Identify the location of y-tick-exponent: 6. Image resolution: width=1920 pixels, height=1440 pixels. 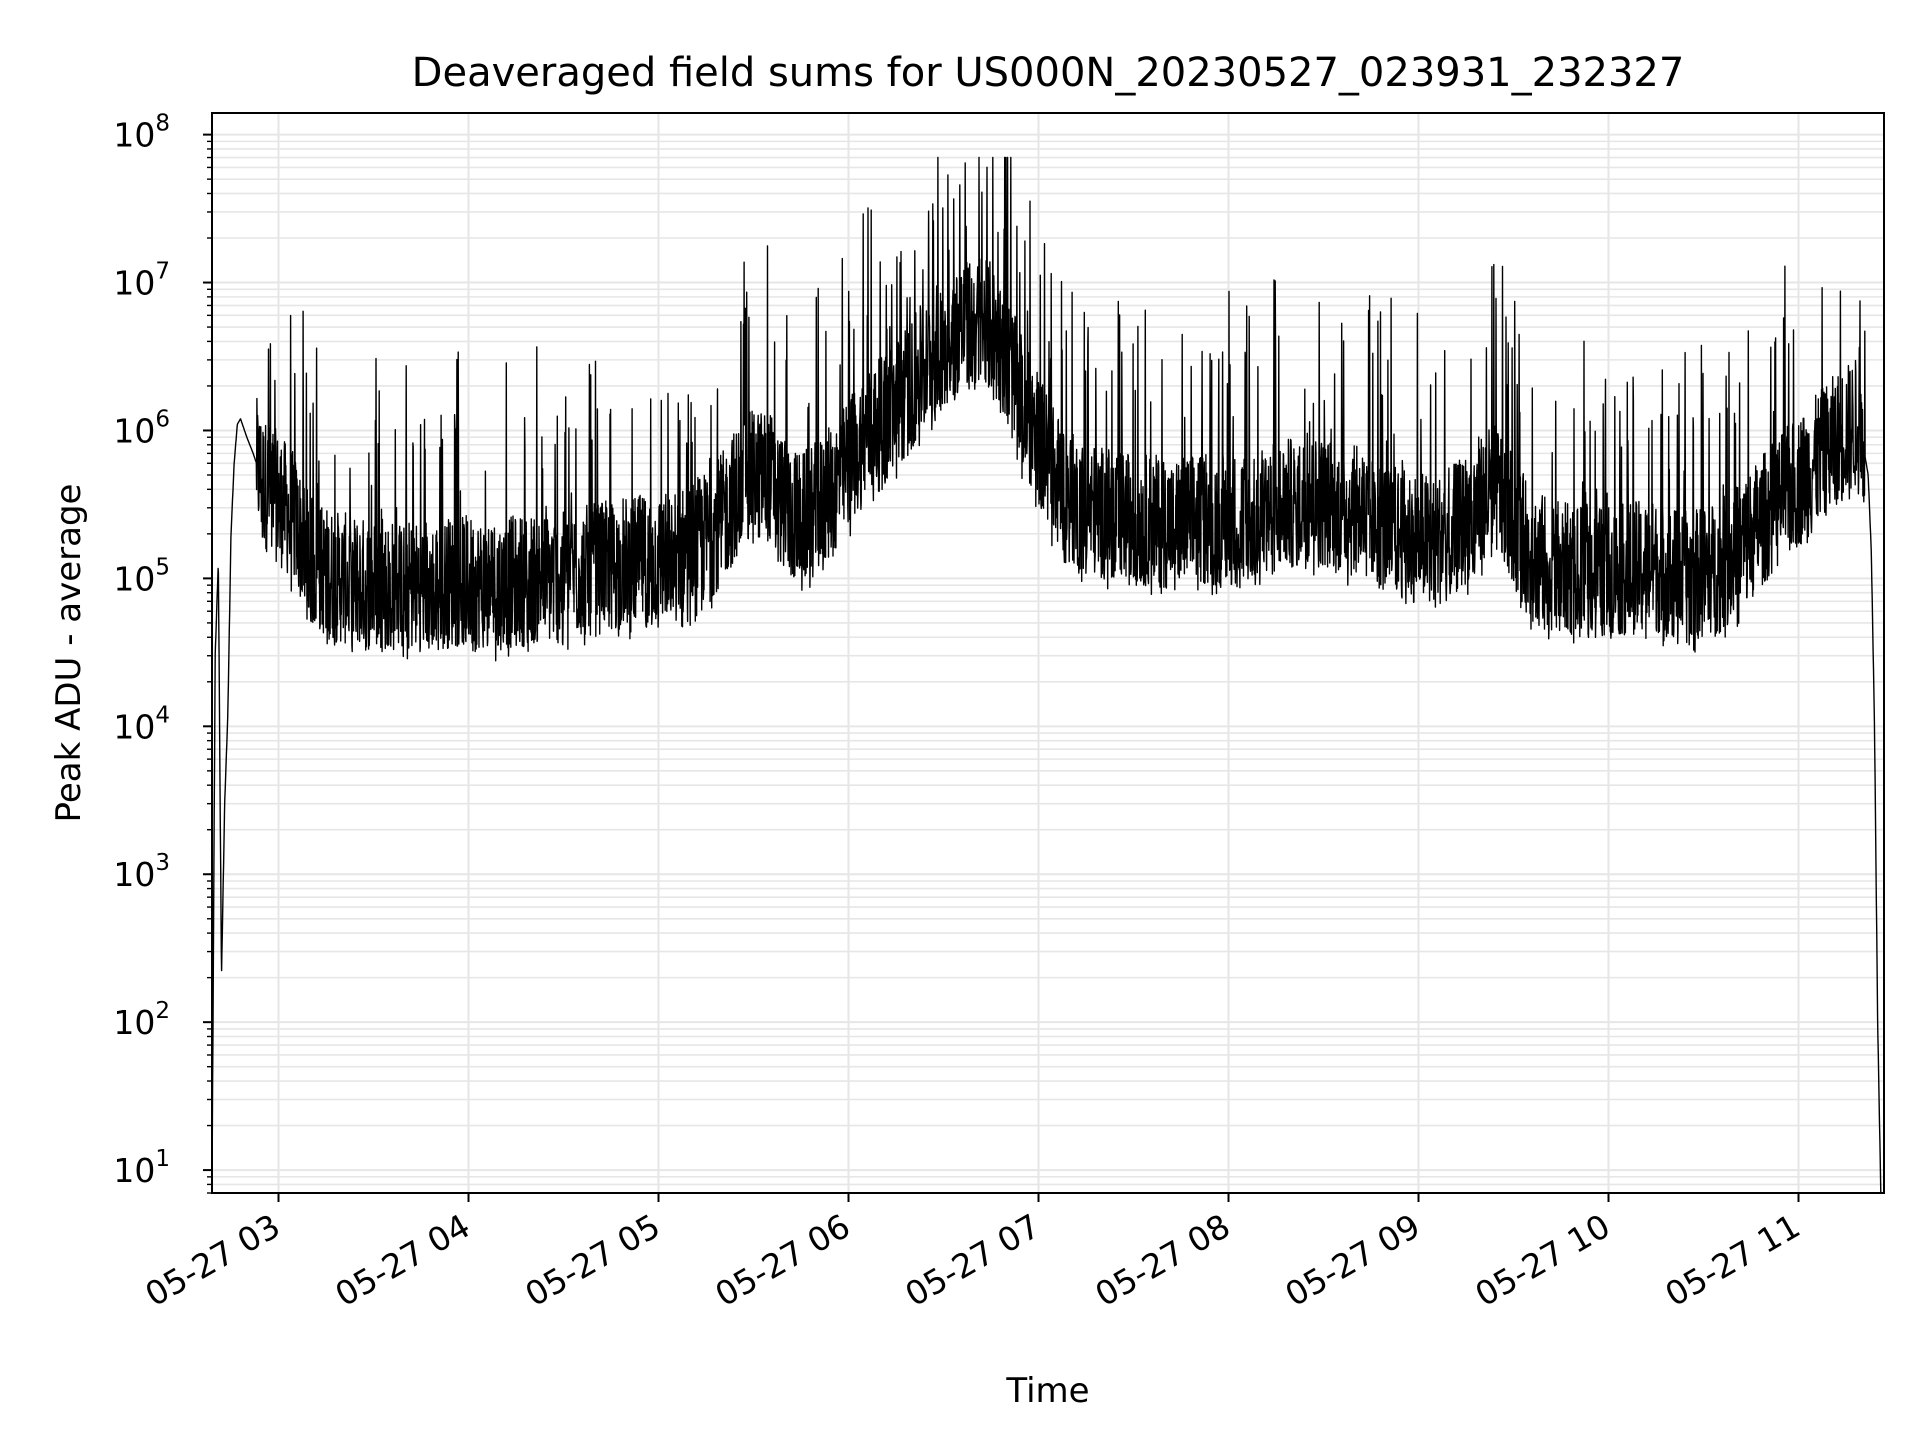
(162, 419).